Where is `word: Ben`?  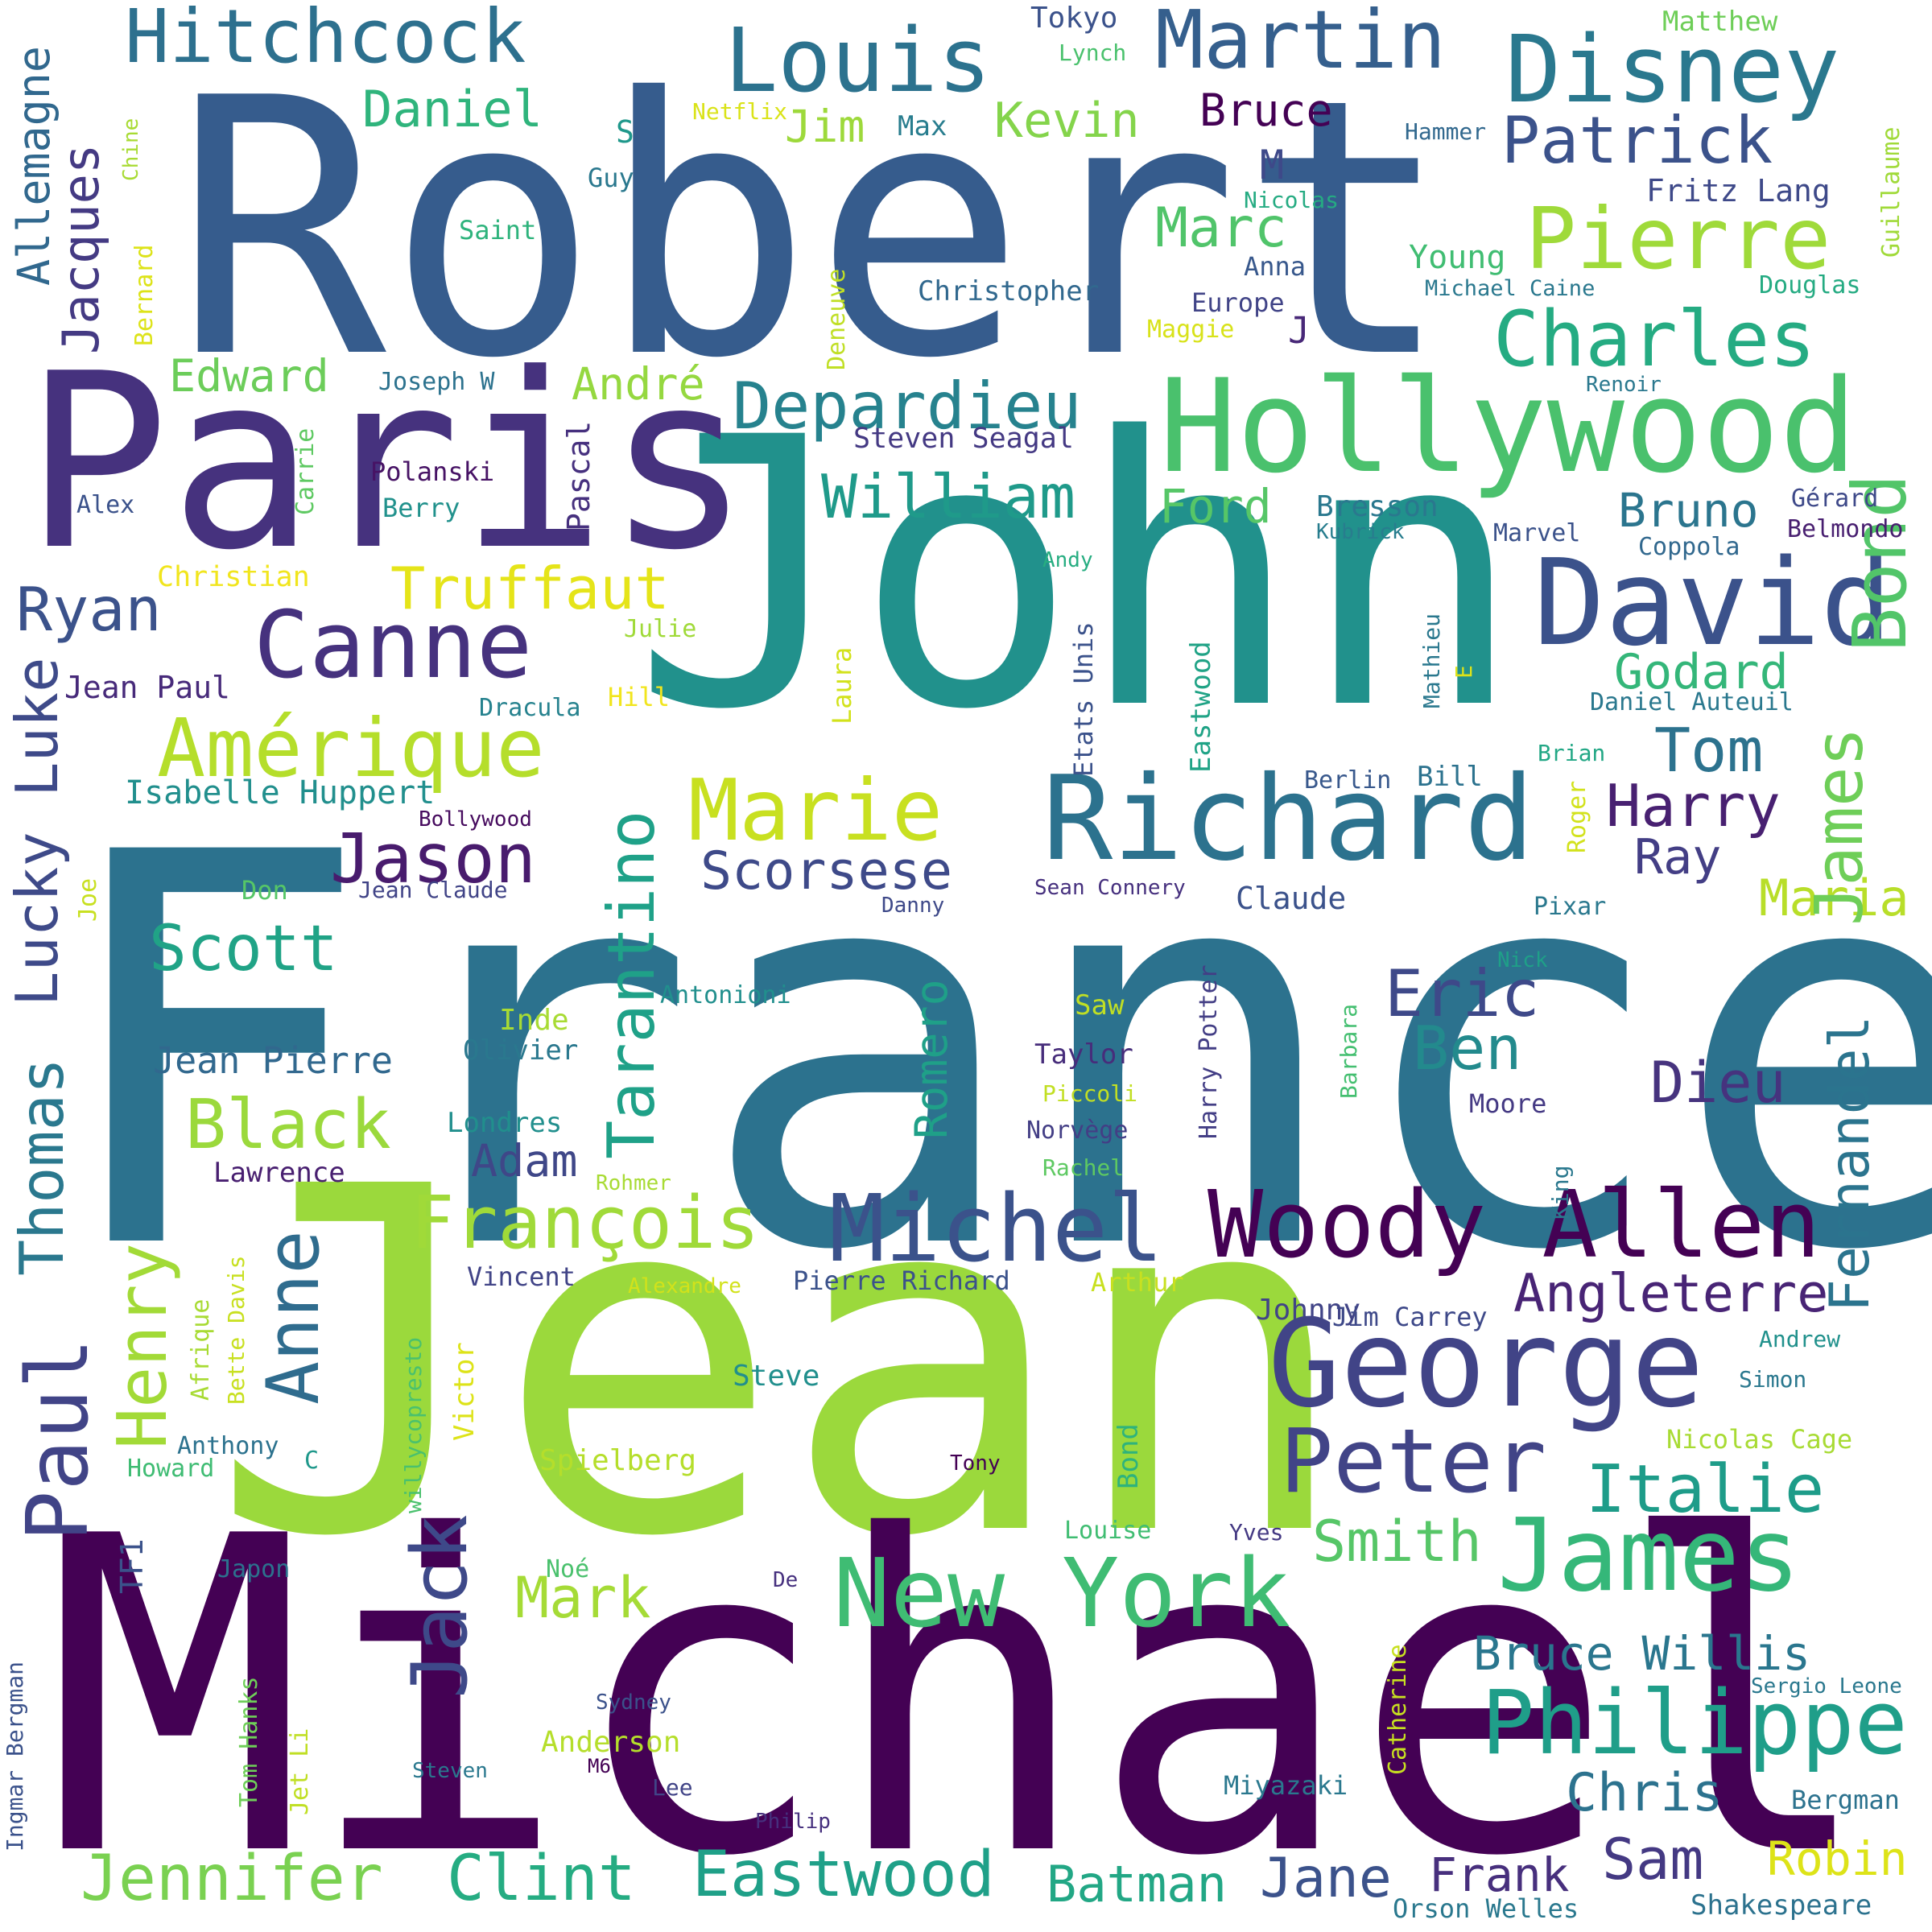
word: Ben is located at coordinates (1467, 1048).